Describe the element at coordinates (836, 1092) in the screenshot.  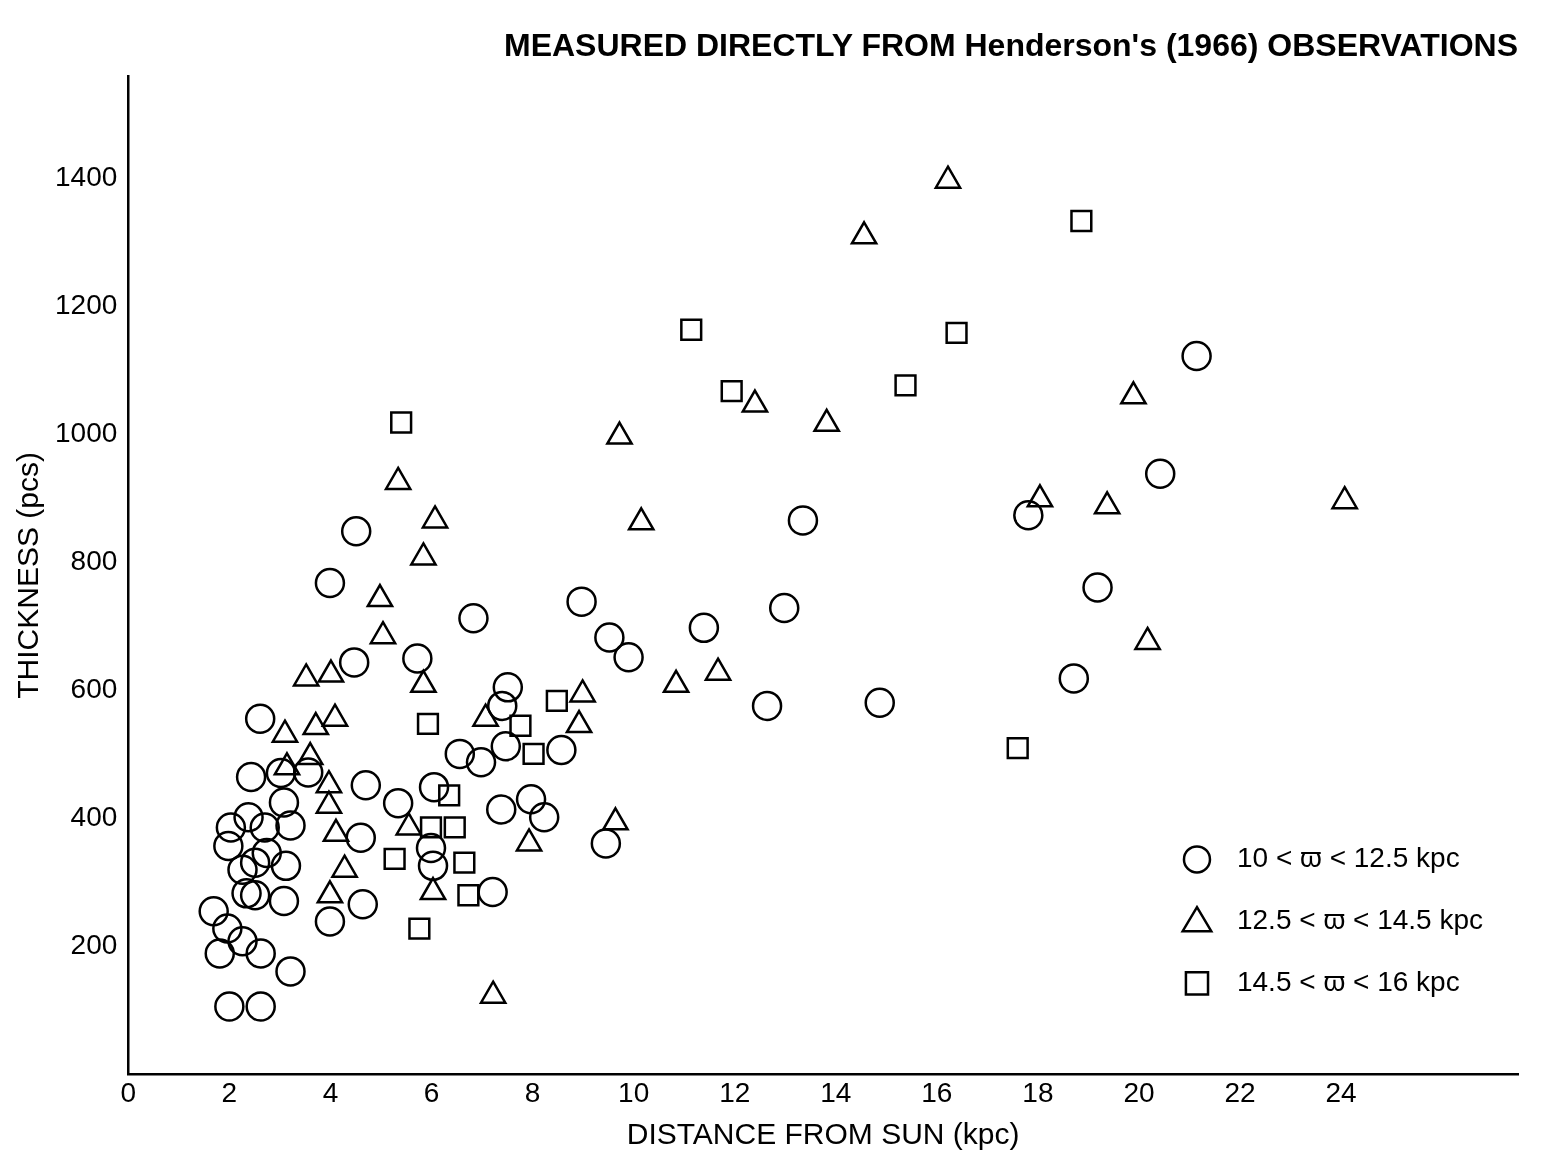
I see `x-tick-label: 14` at that location.